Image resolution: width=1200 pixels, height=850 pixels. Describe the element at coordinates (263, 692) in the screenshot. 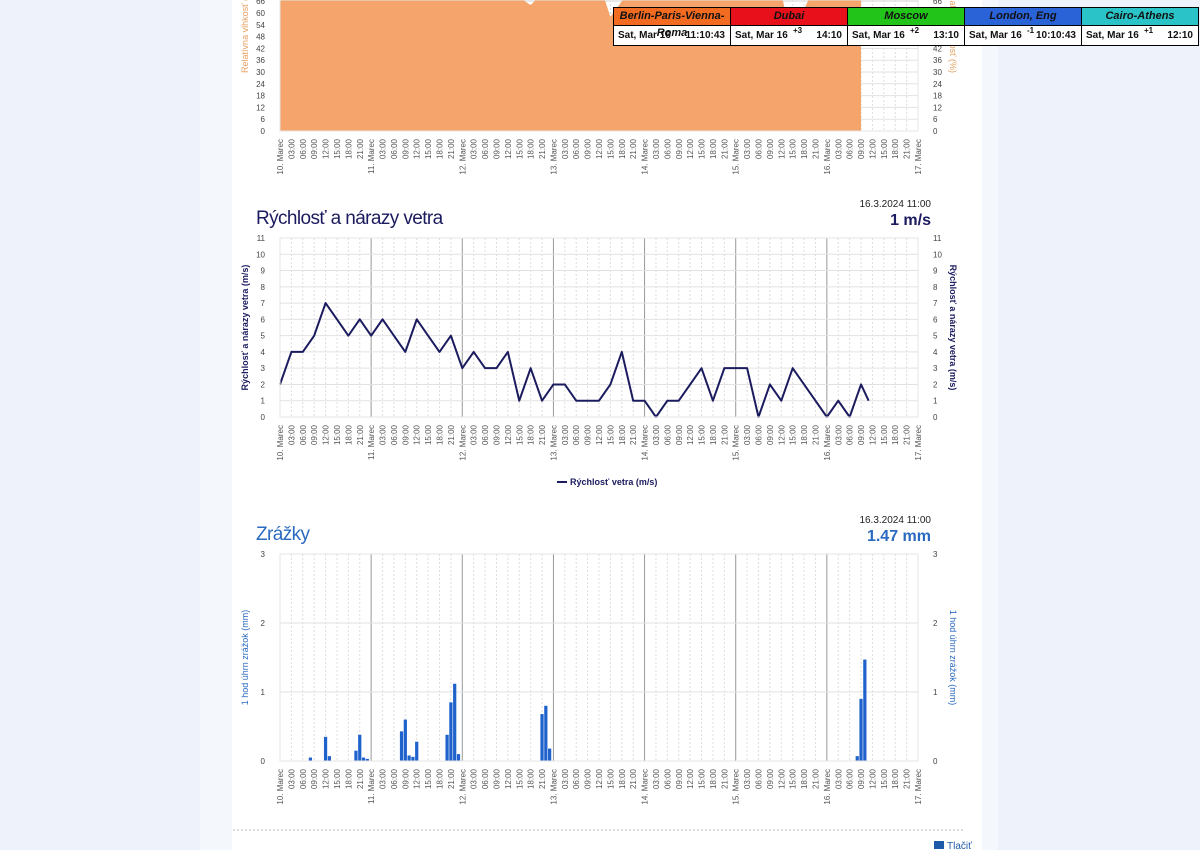

I see `y-tick-label: 1` at that location.